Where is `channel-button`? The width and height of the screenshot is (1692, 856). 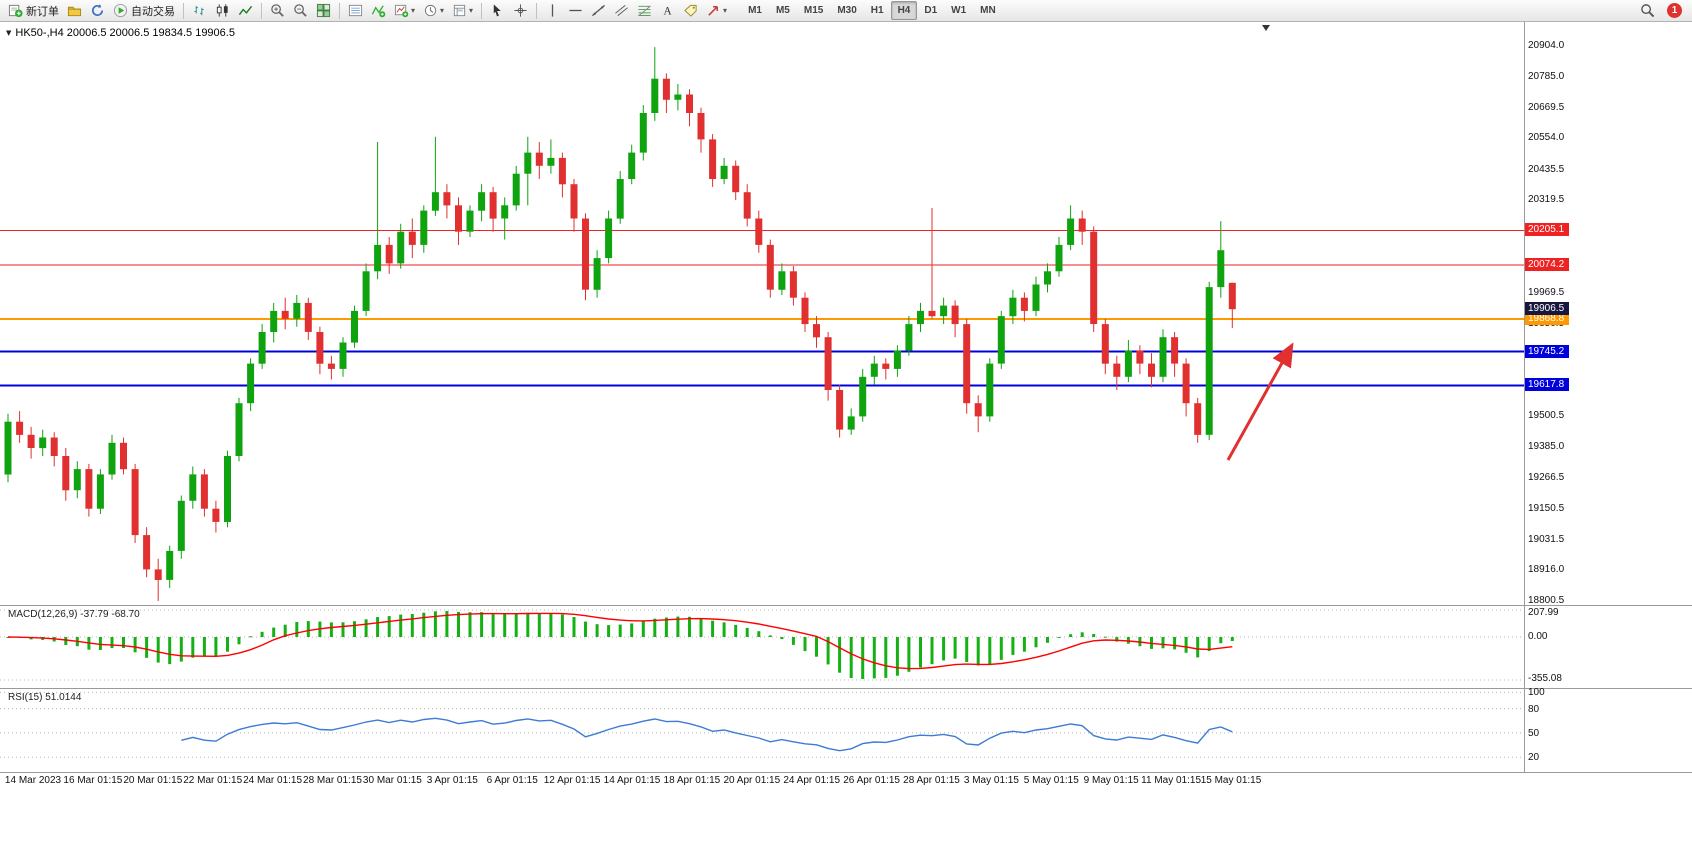 channel-button is located at coordinates (621, 11).